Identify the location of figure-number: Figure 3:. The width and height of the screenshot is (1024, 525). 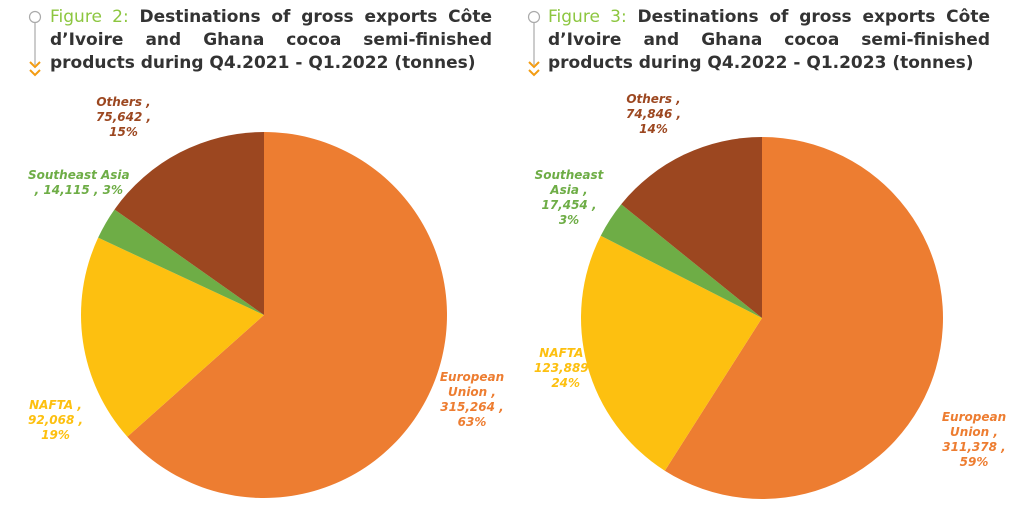
(587, 17).